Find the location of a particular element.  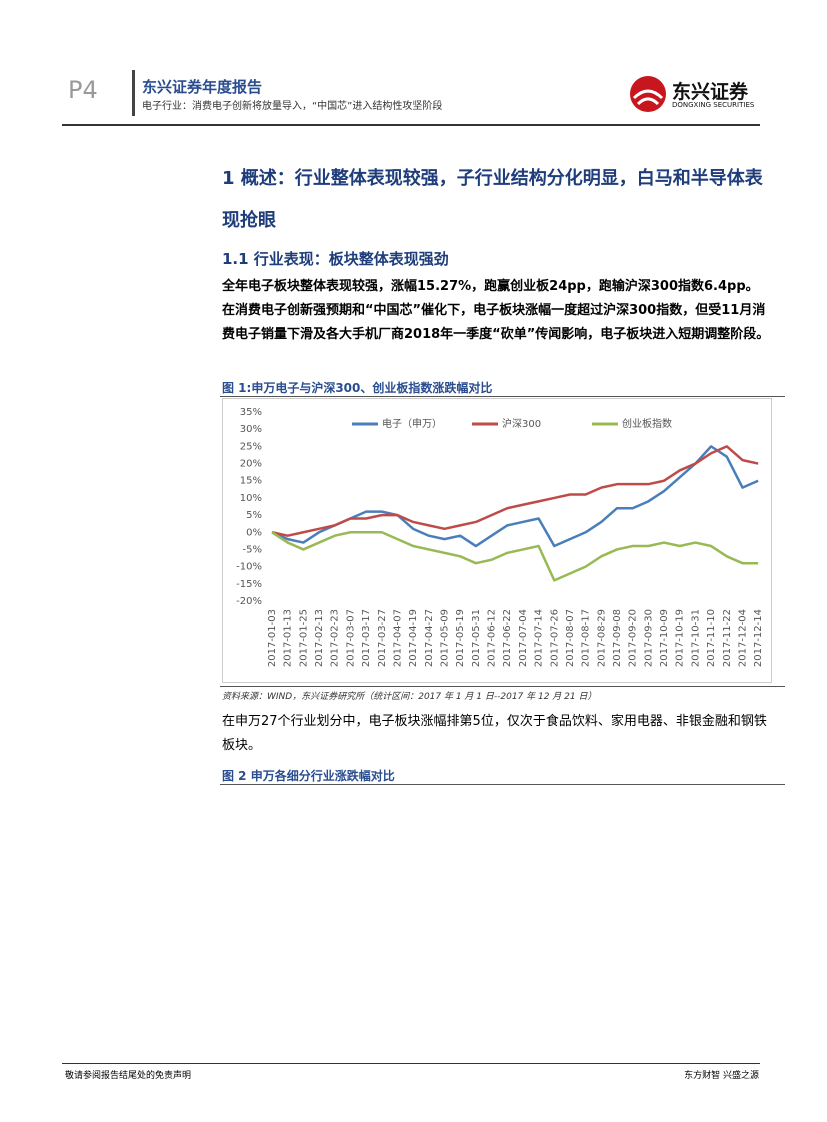

logo-en: DONGXING SECURITIES is located at coordinates (713, 105).